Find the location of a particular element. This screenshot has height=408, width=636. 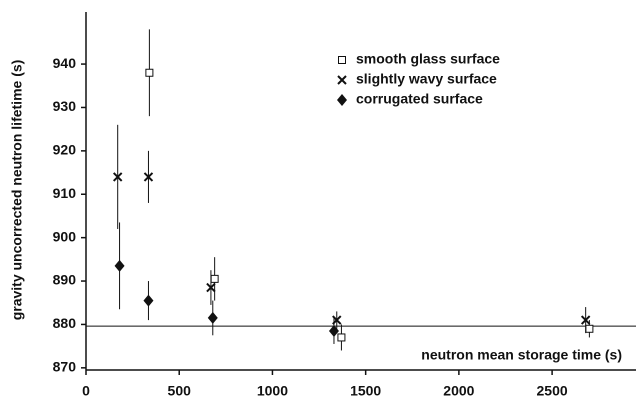

x-tick-label: 2000 is located at coordinates (458, 391).